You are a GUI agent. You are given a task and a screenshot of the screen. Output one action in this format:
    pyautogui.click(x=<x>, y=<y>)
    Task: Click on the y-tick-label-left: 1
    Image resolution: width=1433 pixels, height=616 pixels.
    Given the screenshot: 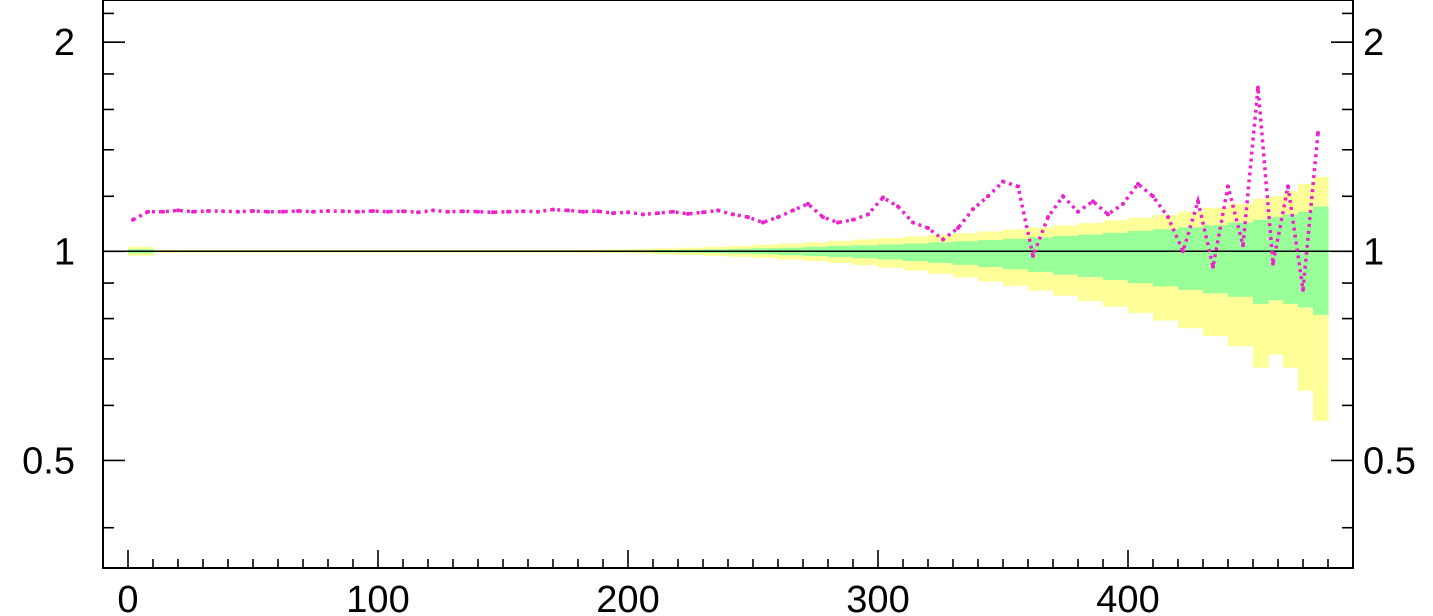 What is the action you would take?
    pyautogui.click(x=64, y=252)
    